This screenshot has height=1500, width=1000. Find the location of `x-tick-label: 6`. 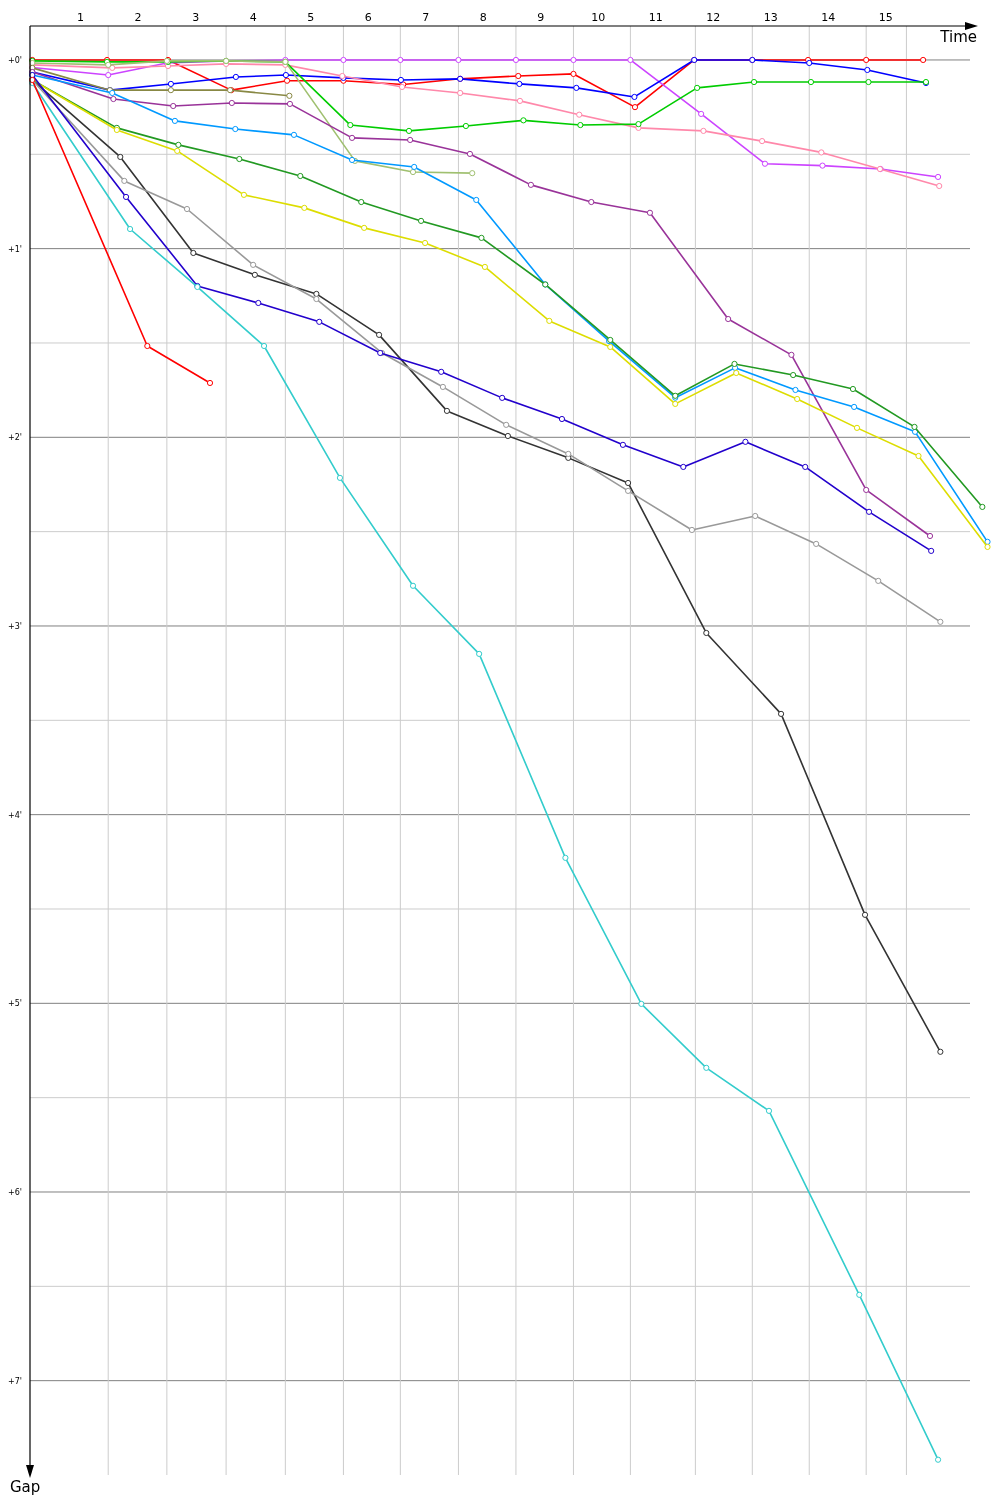

x-tick-label: 6 is located at coordinates (368, 17).